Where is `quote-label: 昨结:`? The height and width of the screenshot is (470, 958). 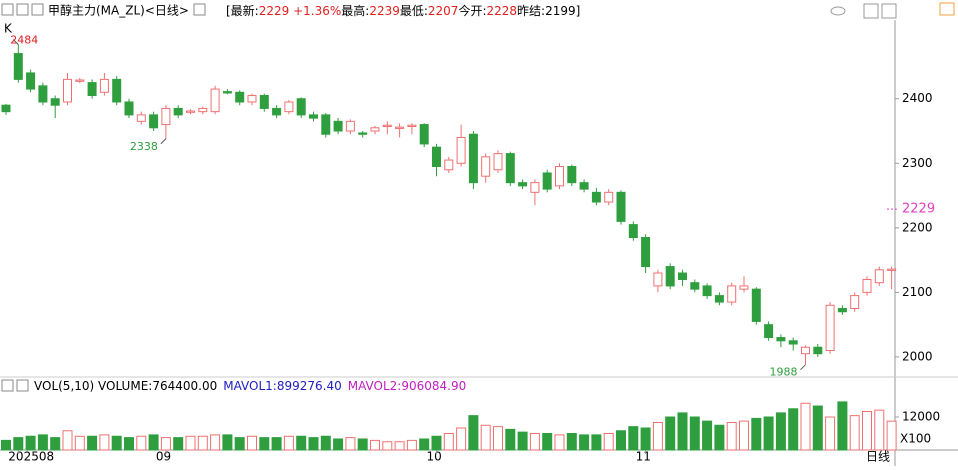
quote-label: 昨结: is located at coordinates (531, 11).